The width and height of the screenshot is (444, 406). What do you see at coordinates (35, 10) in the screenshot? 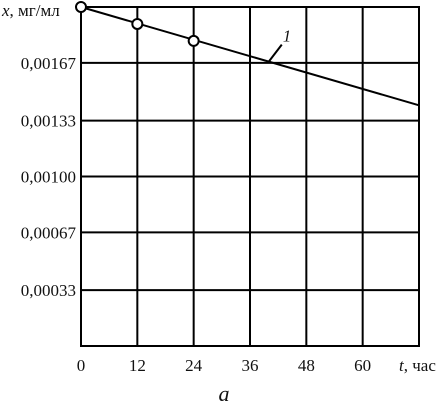
I see `y-axis-unit: , мг/мл` at bounding box center [35, 10].